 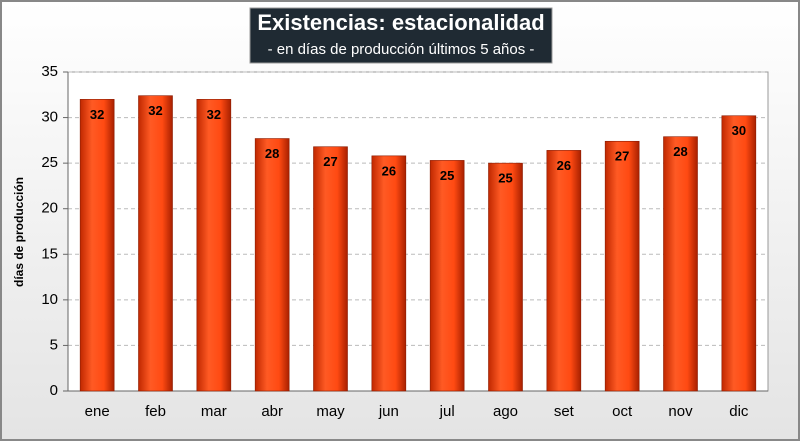 I want to click on y-tick-label: 15, so click(x=49, y=253).